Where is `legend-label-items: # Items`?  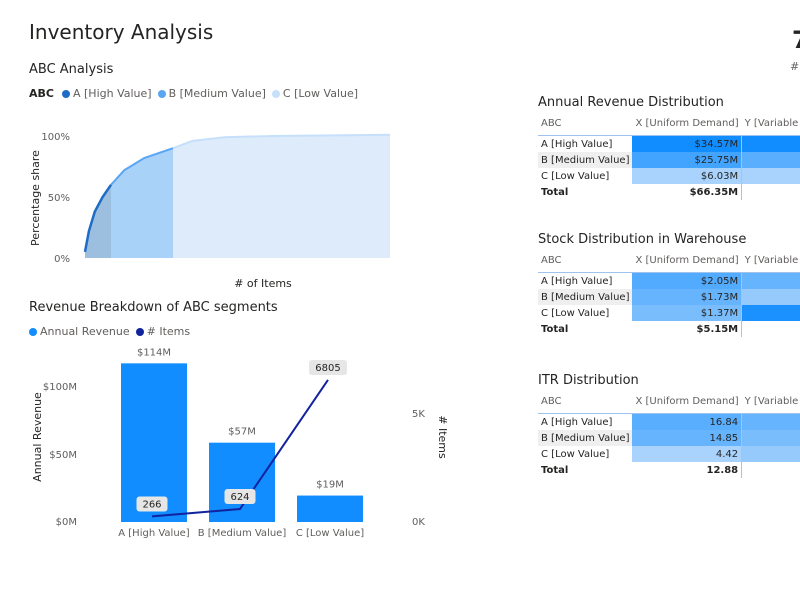 legend-label-items: # Items is located at coordinates (168, 331).